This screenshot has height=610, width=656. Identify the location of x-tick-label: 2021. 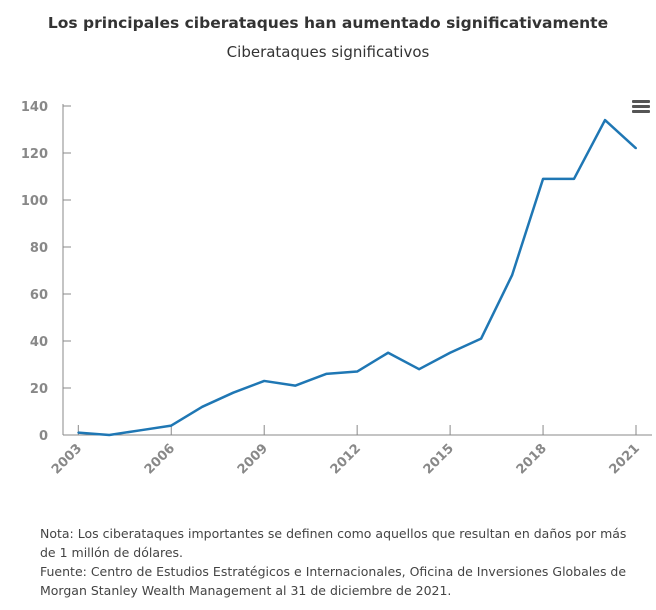
(625, 459).